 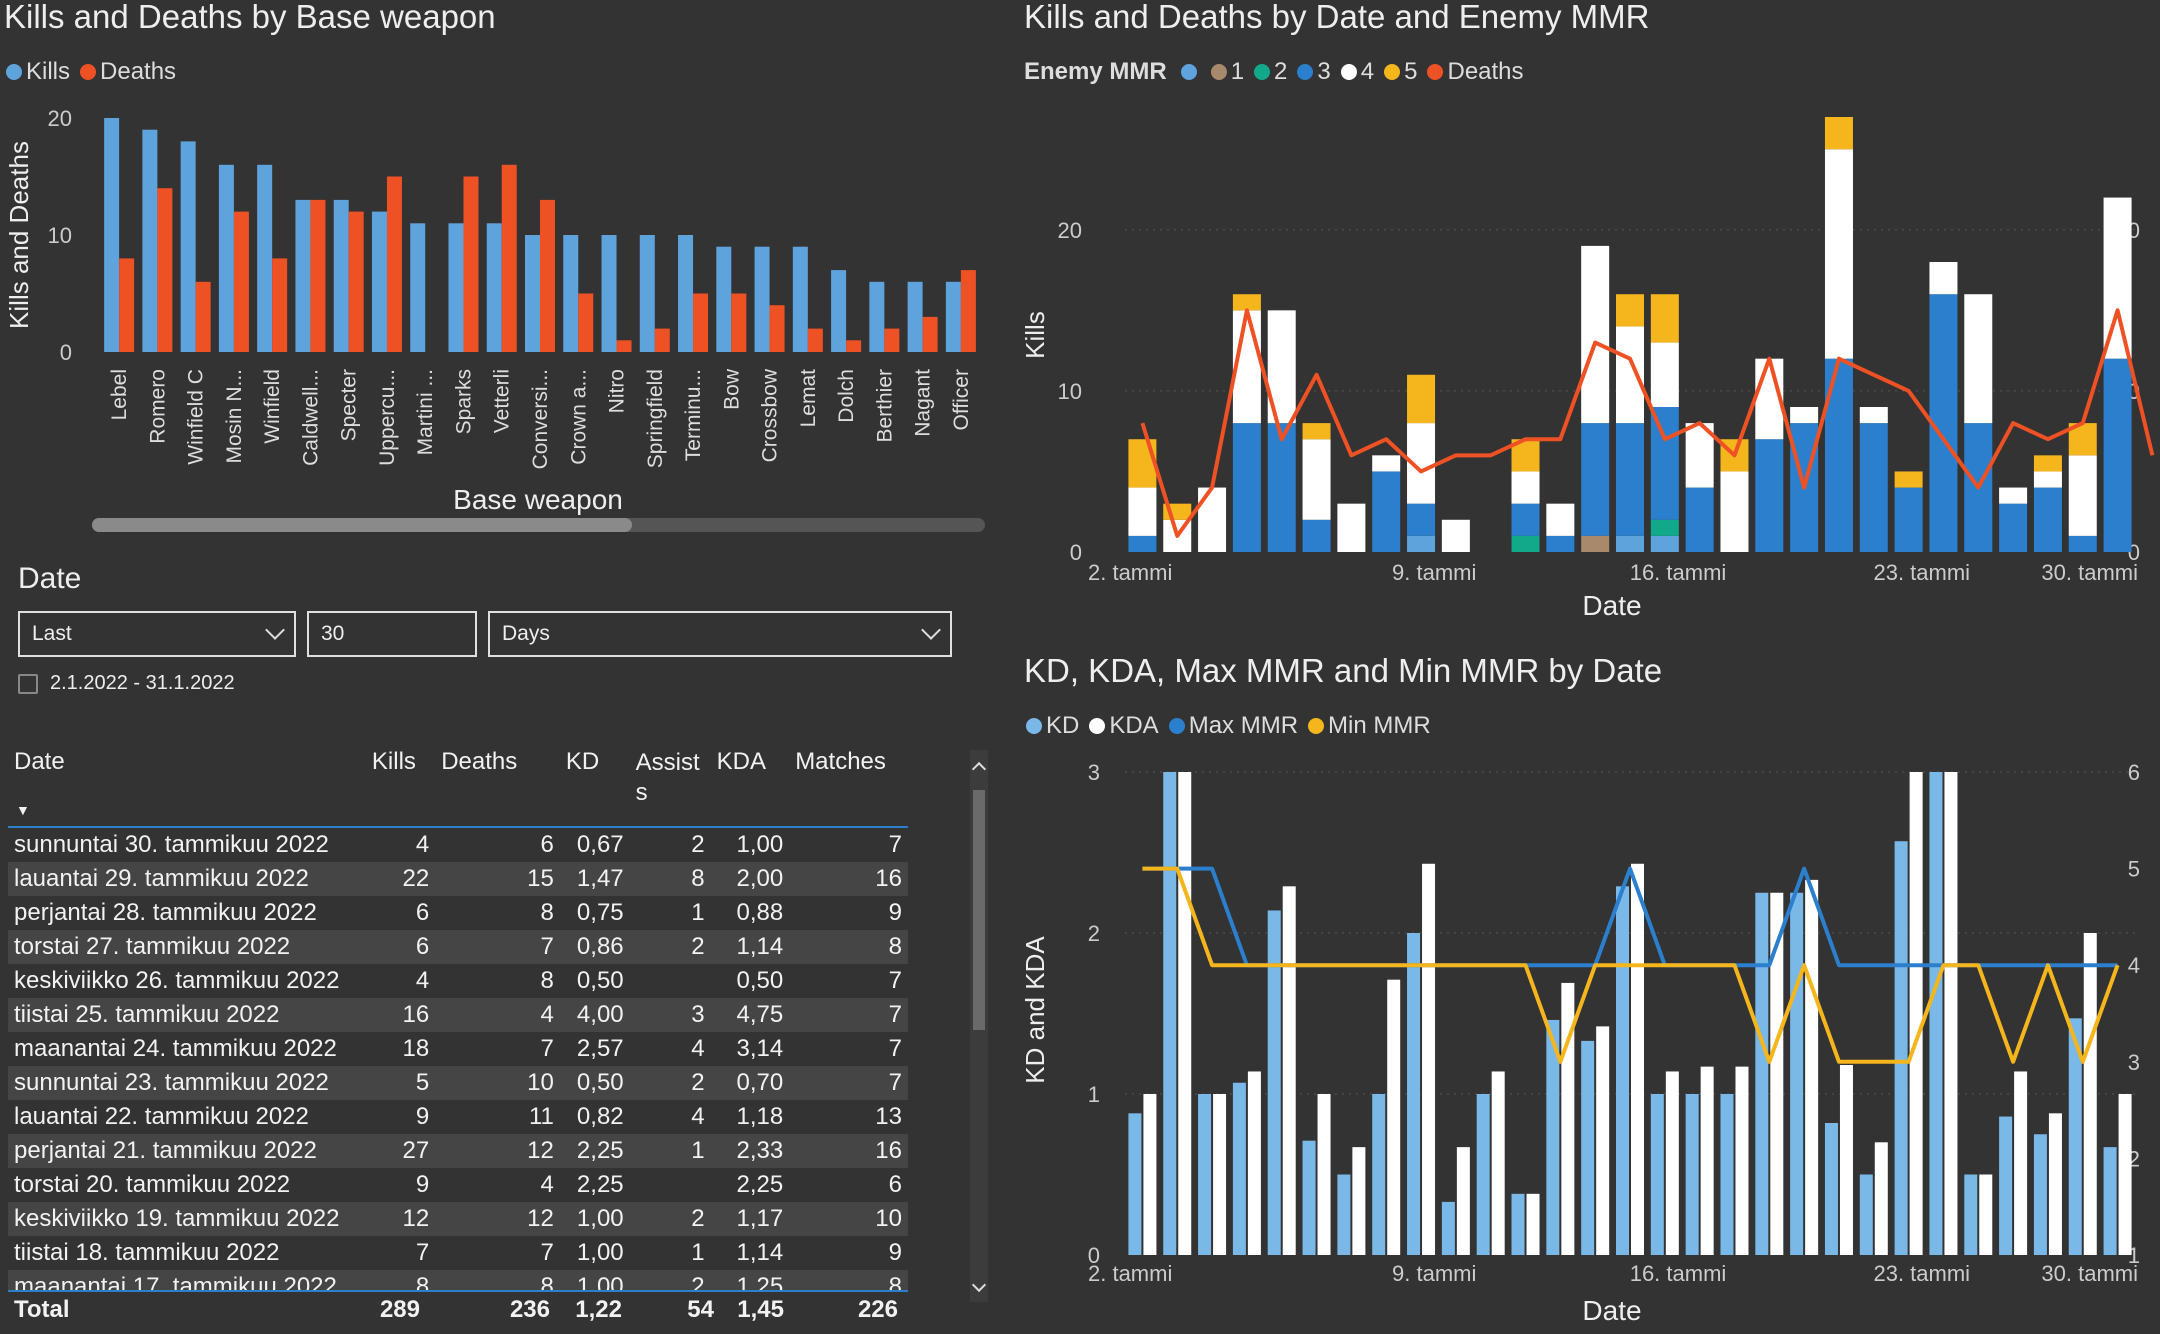 I want to click on weapon-chart-legend: Kills Deaths, so click(x=96, y=72).